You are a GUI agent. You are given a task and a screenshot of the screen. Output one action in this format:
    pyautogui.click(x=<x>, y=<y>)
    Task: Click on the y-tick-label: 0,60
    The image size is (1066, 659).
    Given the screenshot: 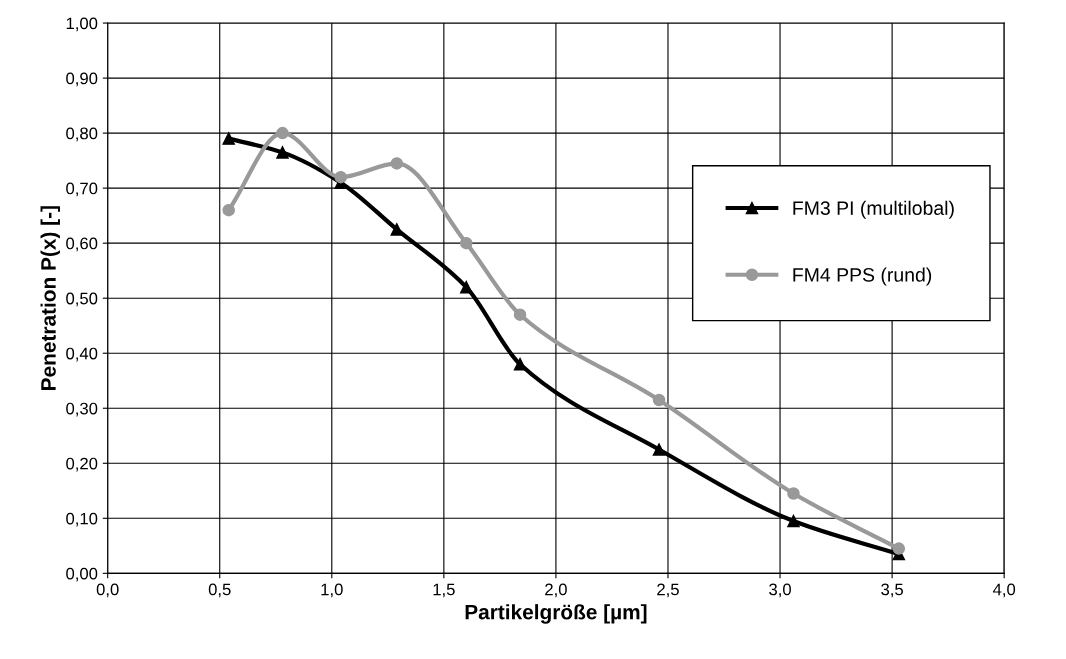 What is the action you would take?
    pyautogui.click(x=82, y=244)
    